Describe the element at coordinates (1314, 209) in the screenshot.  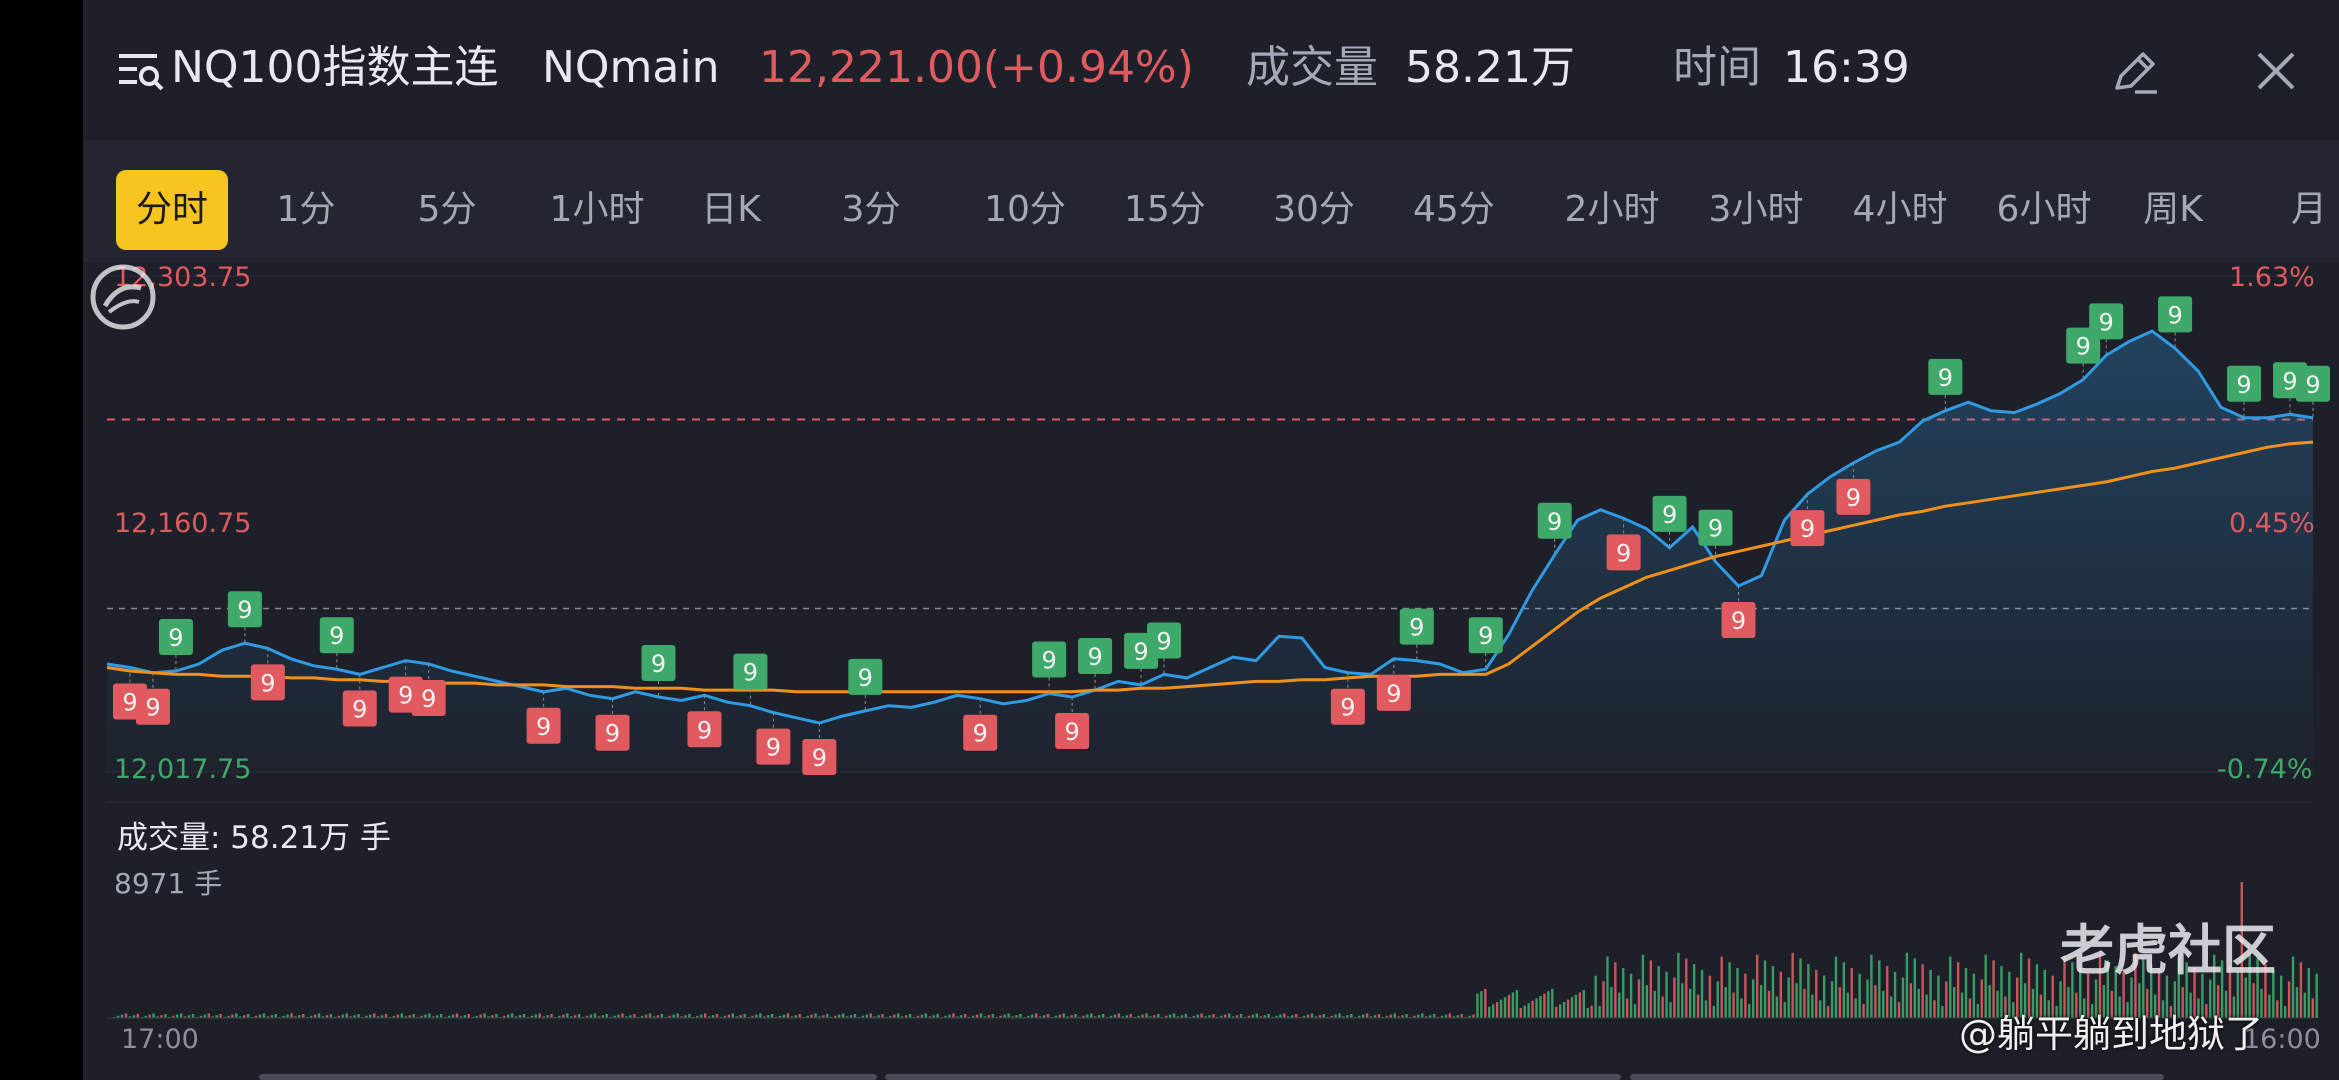
I see `tab-8: 30分` at that location.